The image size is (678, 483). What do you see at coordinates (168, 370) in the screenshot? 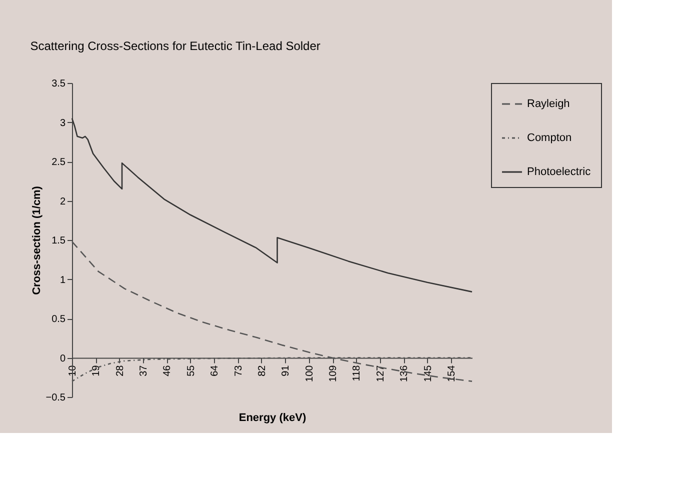
I see `x-tick-label: 46` at bounding box center [168, 370].